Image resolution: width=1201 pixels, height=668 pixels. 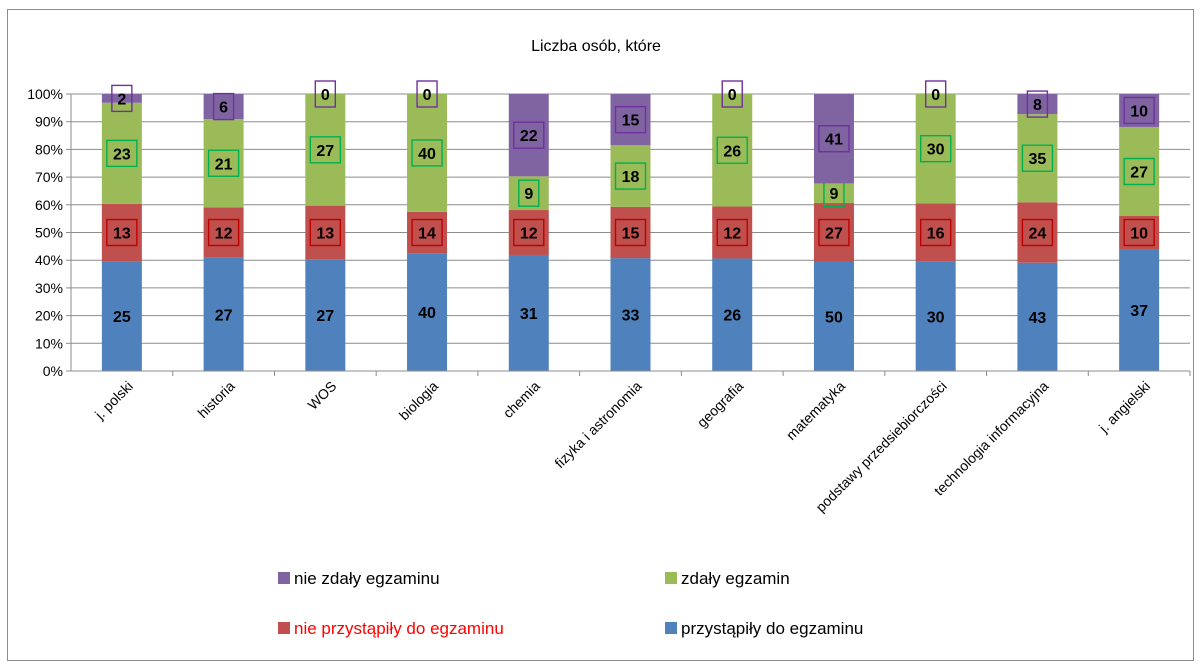 I want to click on data-label: 30, so click(x=936, y=317).